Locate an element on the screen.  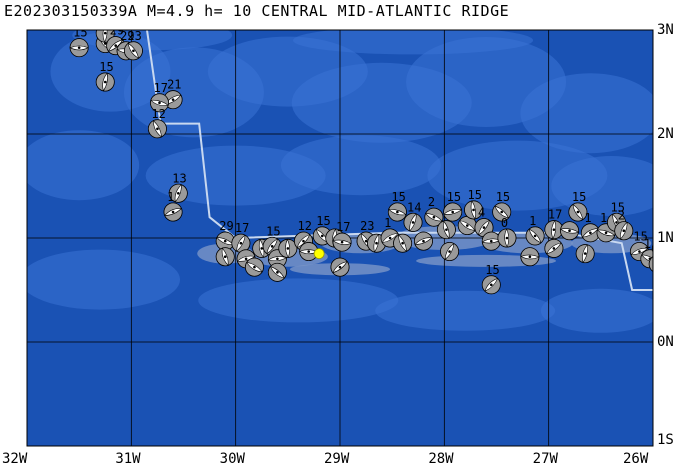
mechanism-label: 13 is located at coordinates (179, 178).